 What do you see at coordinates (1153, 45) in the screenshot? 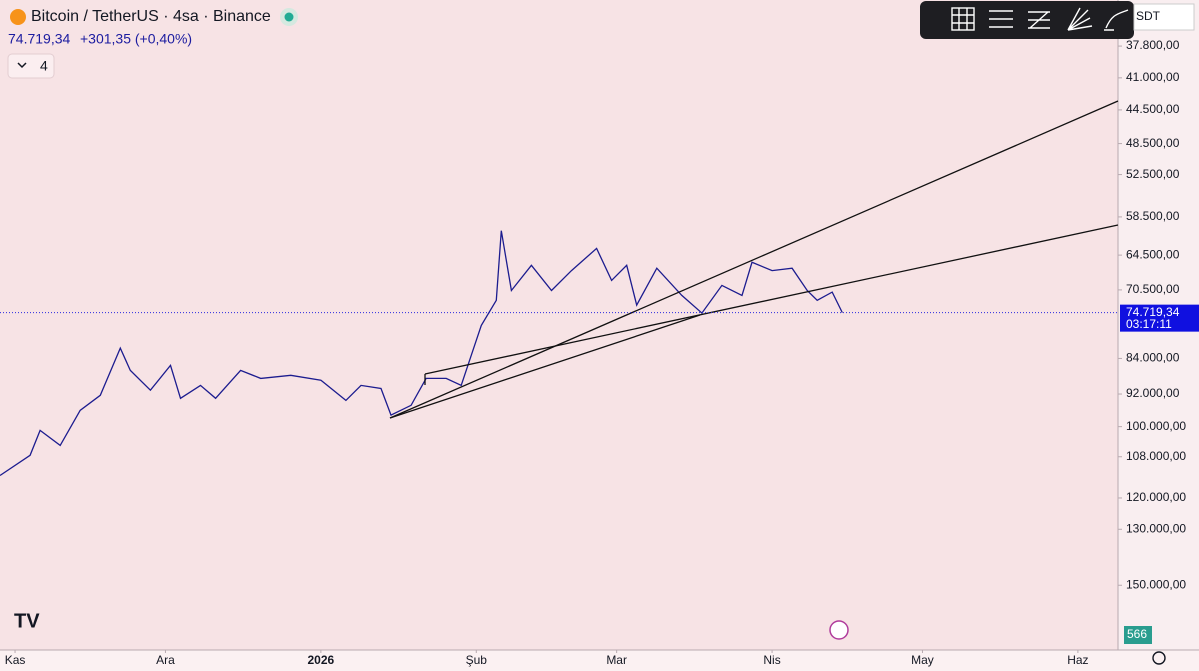
I see `y-tick-label: 37.800,00` at bounding box center [1153, 45].